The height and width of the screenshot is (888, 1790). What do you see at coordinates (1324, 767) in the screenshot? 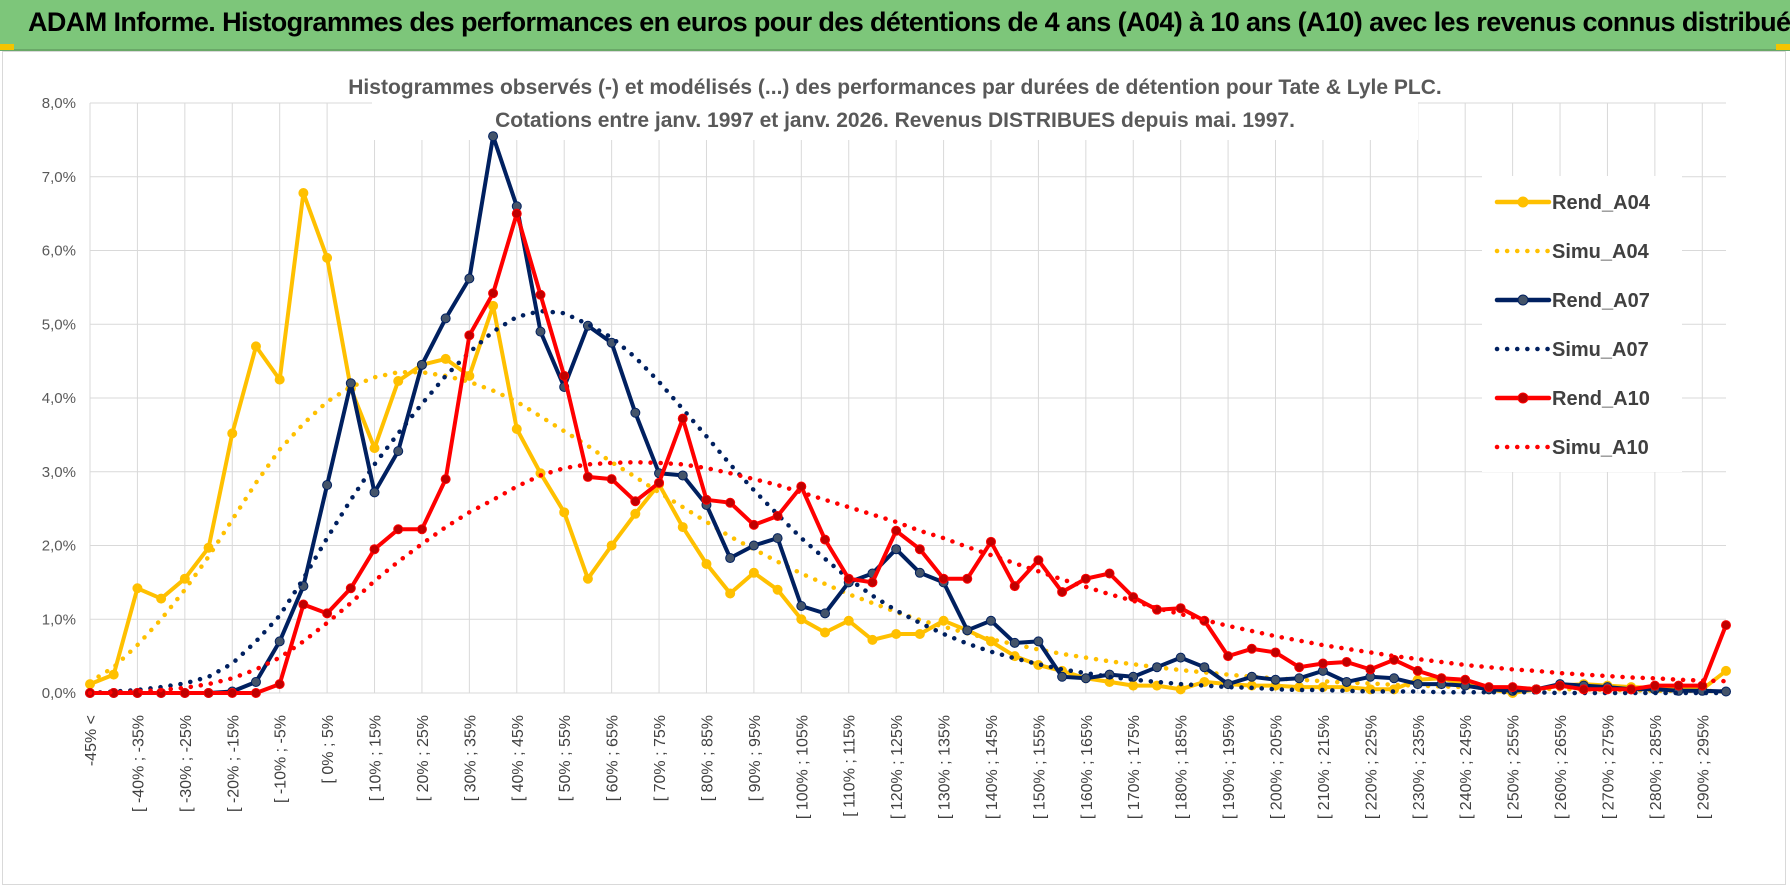
I see `x-tick-label: [ 210% ; 215%` at bounding box center [1324, 767].